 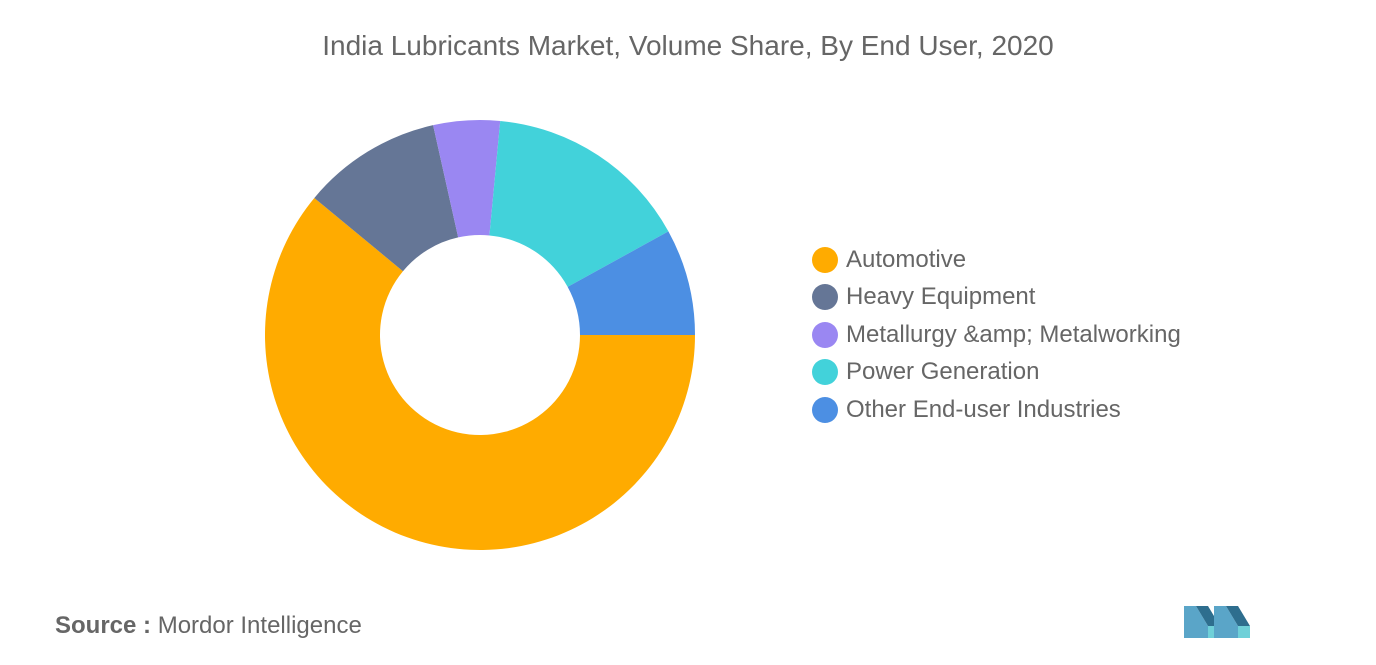 What do you see at coordinates (983, 409) in the screenshot?
I see `legend-label-other-end-user: Other End-user Industries` at bounding box center [983, 409].